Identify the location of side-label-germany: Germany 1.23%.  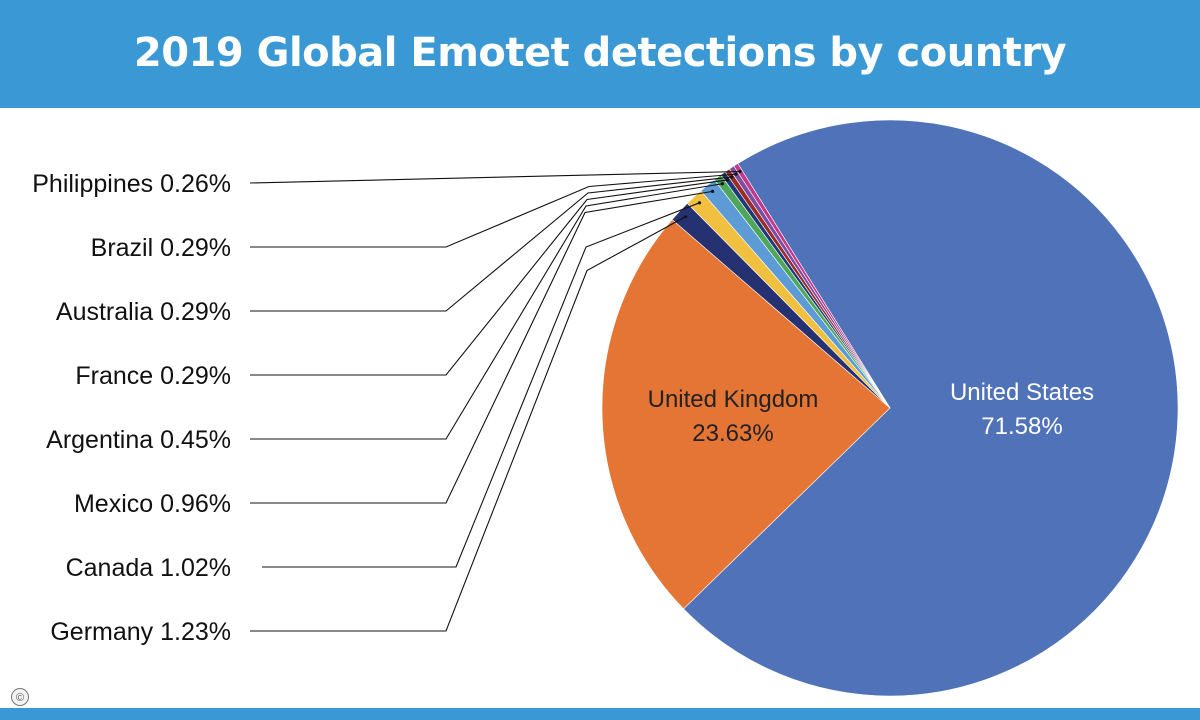
(140, 632).